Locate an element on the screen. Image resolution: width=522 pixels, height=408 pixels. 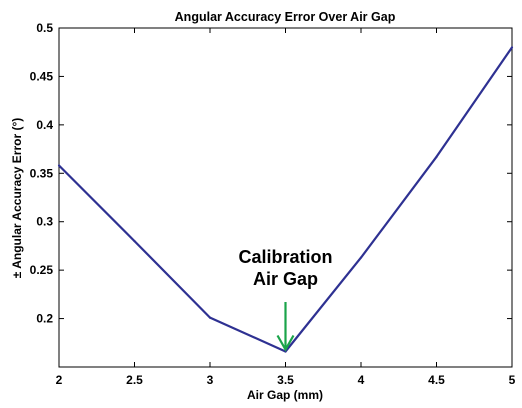
x-tick-label: 5 is located at coordinates (512, 380).